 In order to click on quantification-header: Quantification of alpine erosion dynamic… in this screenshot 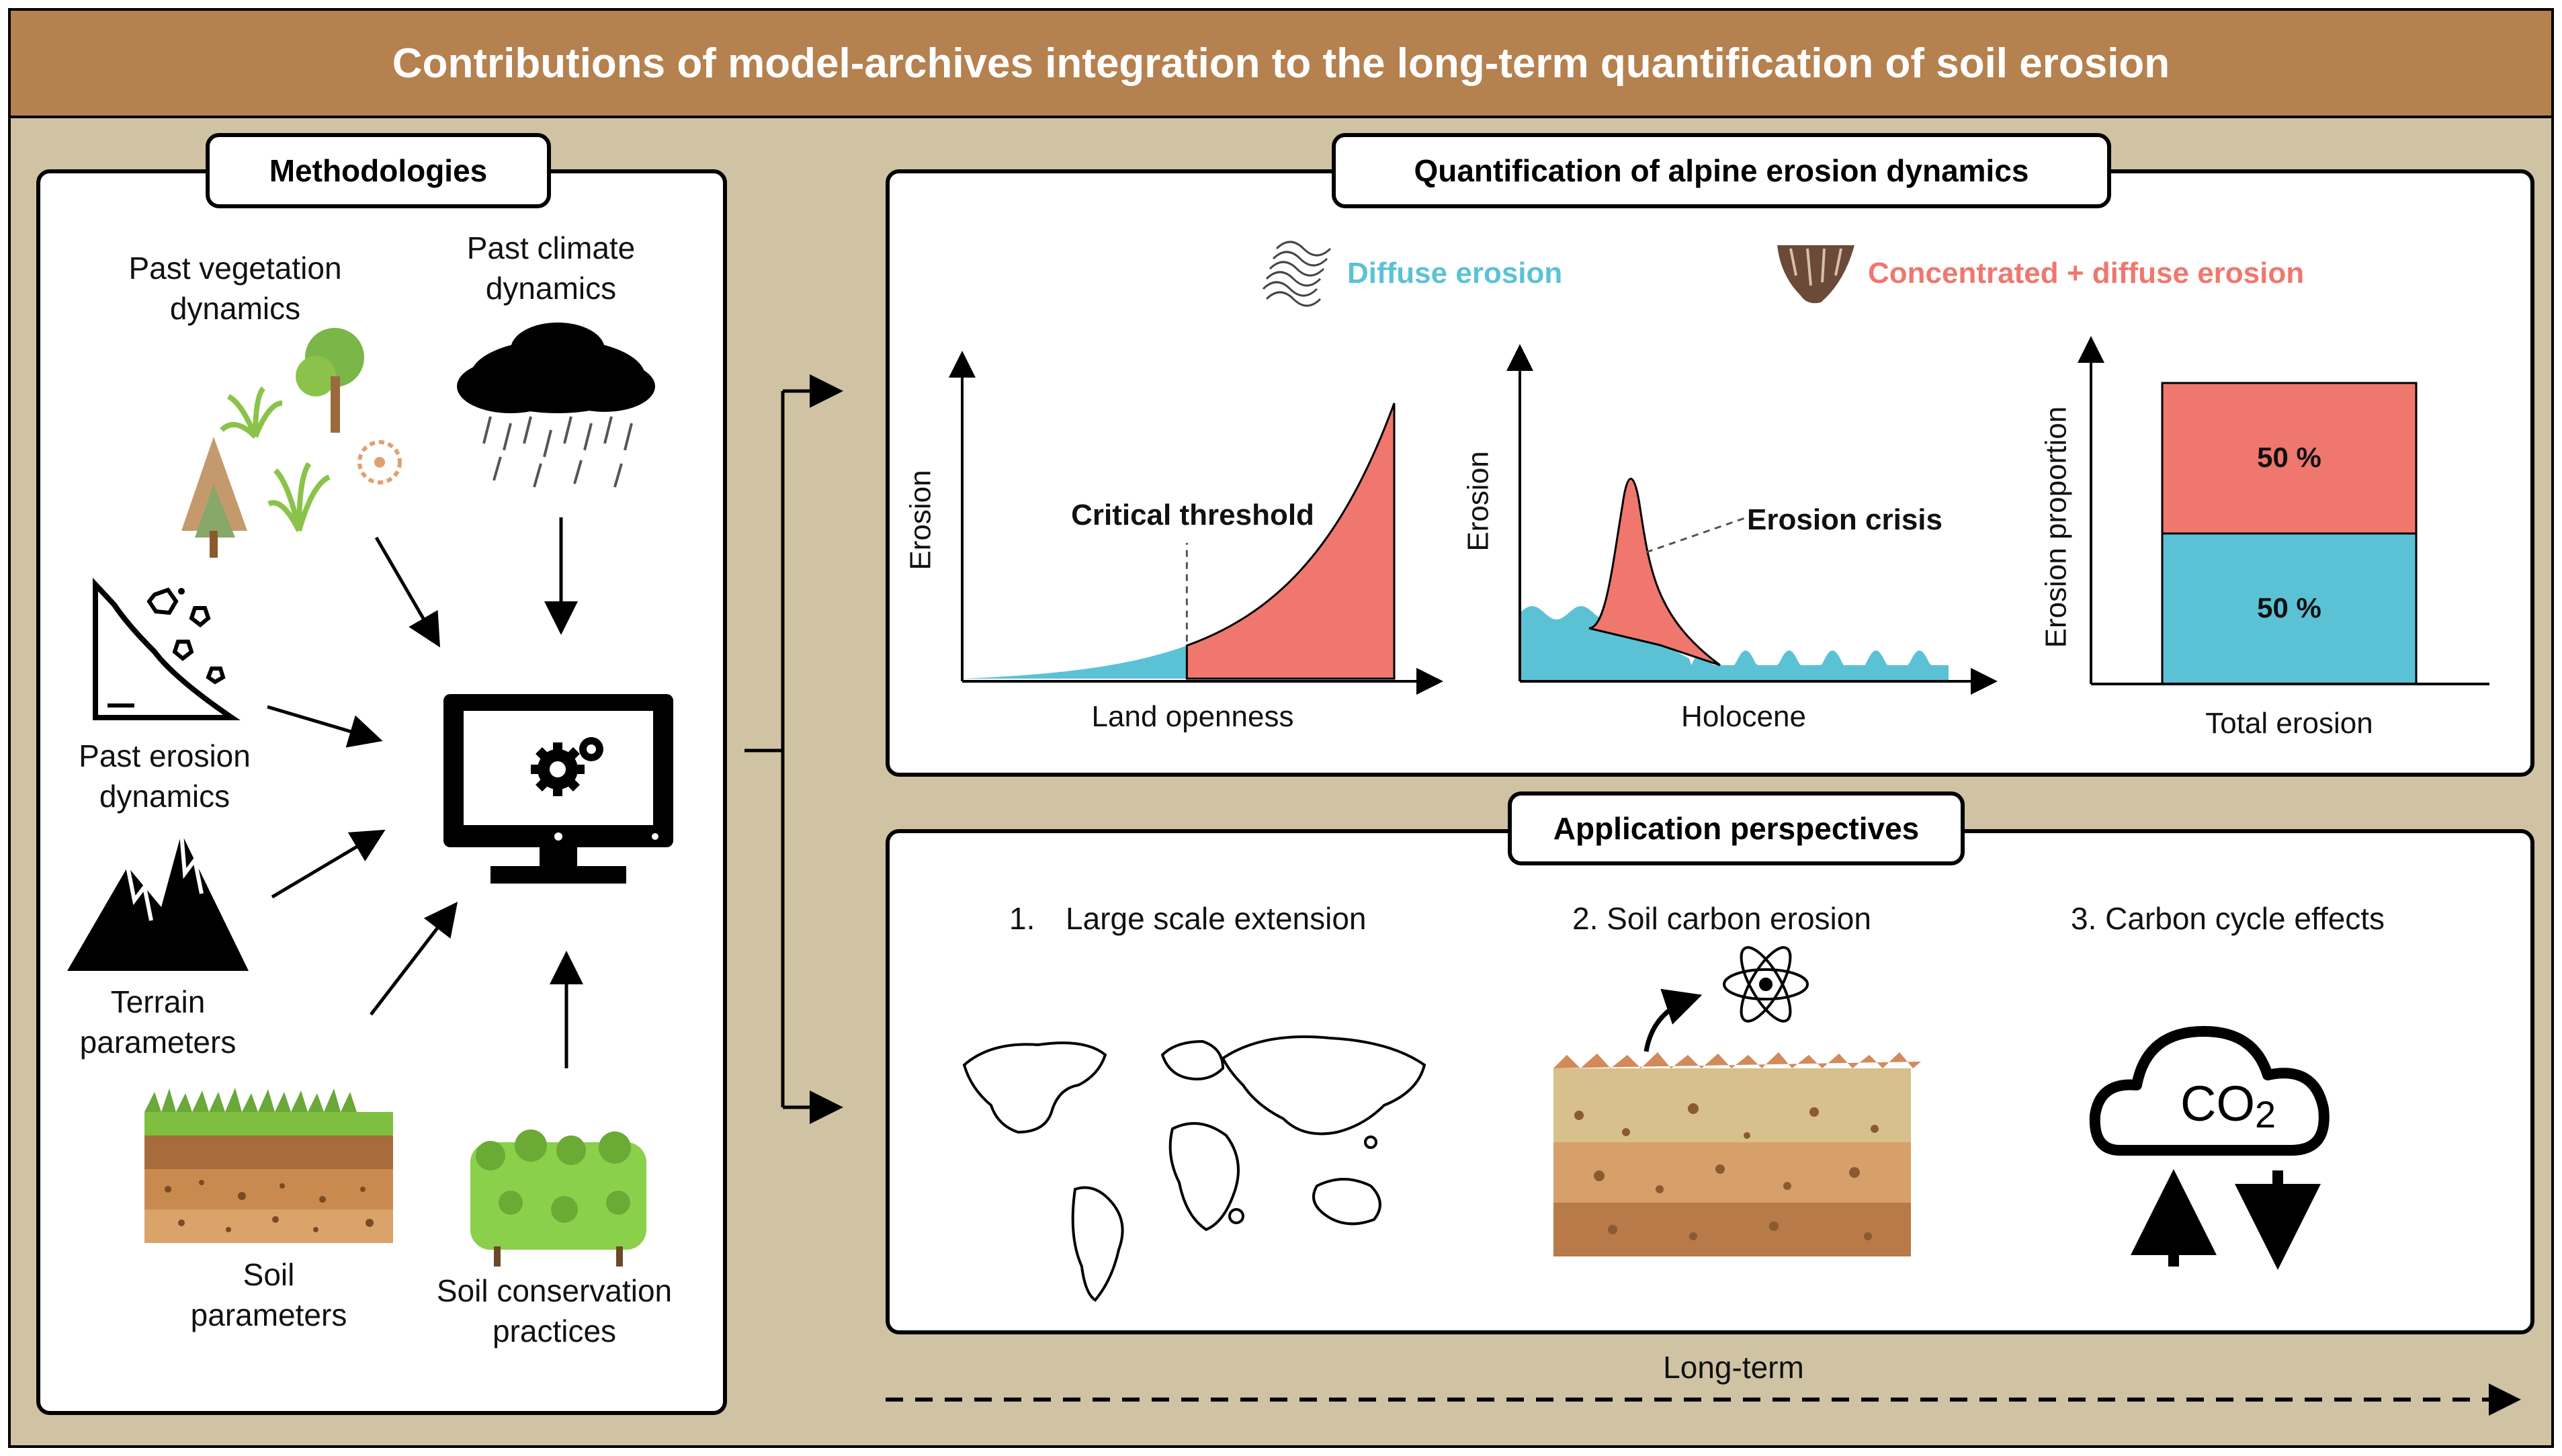, I will do `click(1721, 170)`.